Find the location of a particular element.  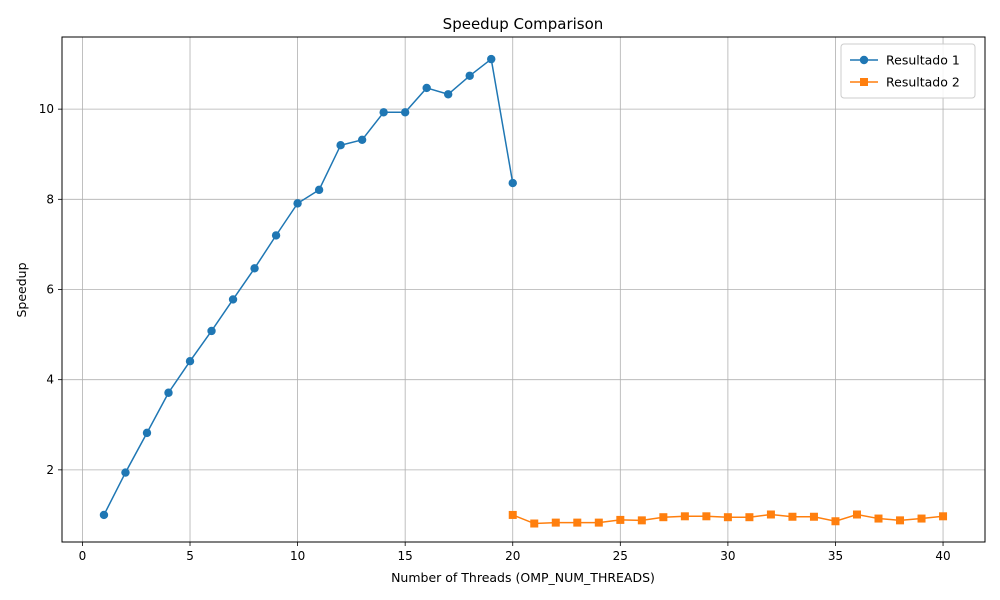

y-tick-label: 8 is located at coordinates (50, 199).